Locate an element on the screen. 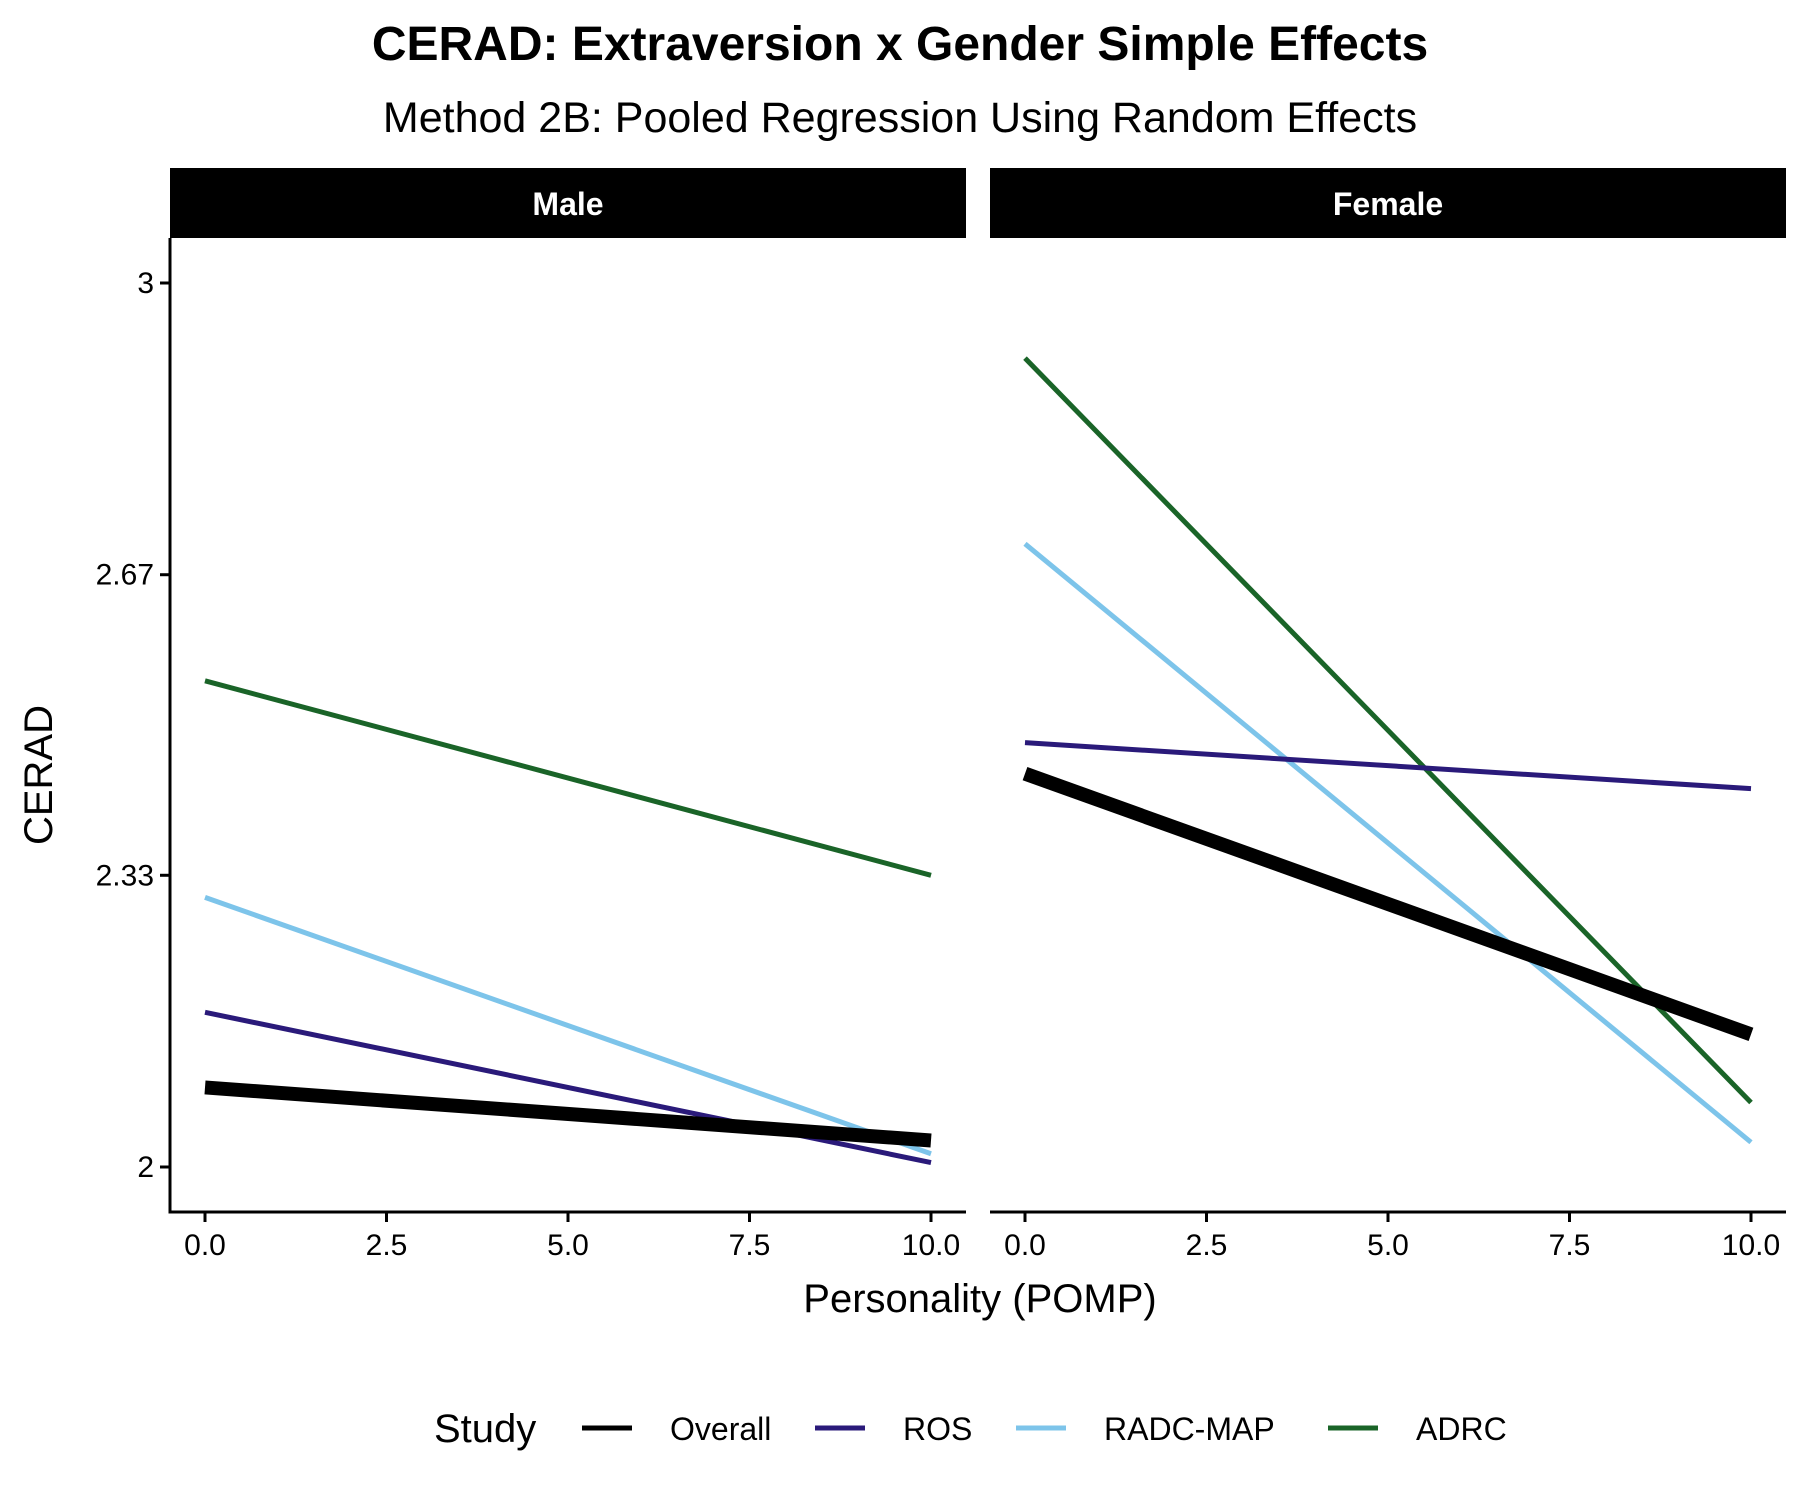 This screenshot has width=1800, height=1500. facet-strip-label: Female is located at coordinates (1388, 204).